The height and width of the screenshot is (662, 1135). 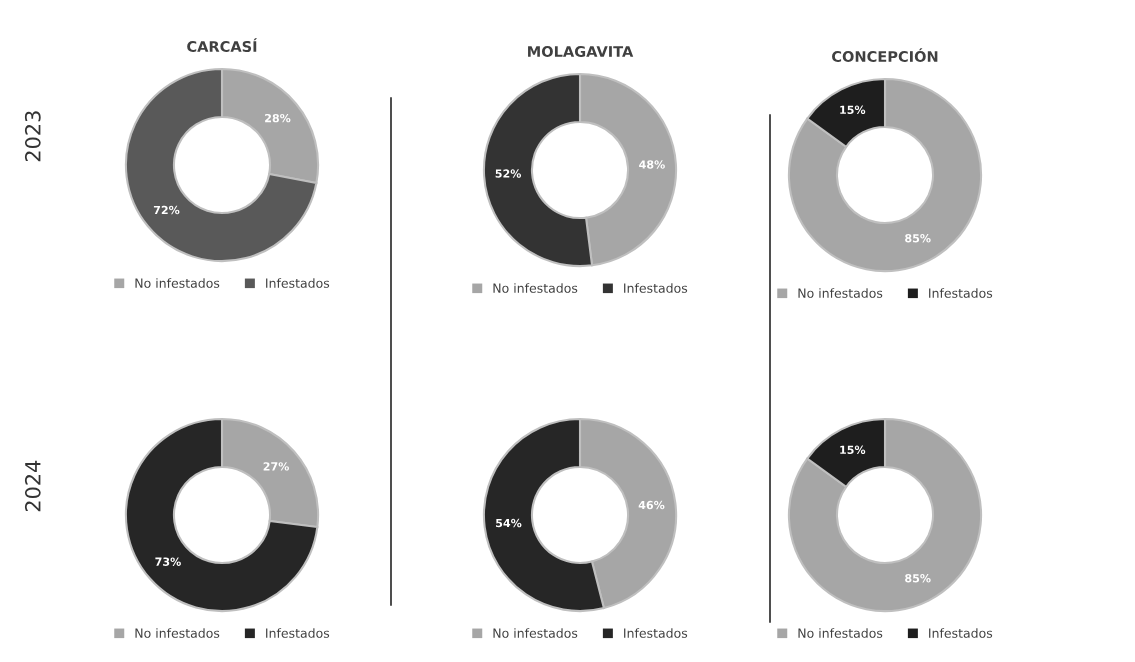 What do you see at coordinates (651, 505) in the screenshot?
I see `data-label: 46%` at bounding box center [651, 505].